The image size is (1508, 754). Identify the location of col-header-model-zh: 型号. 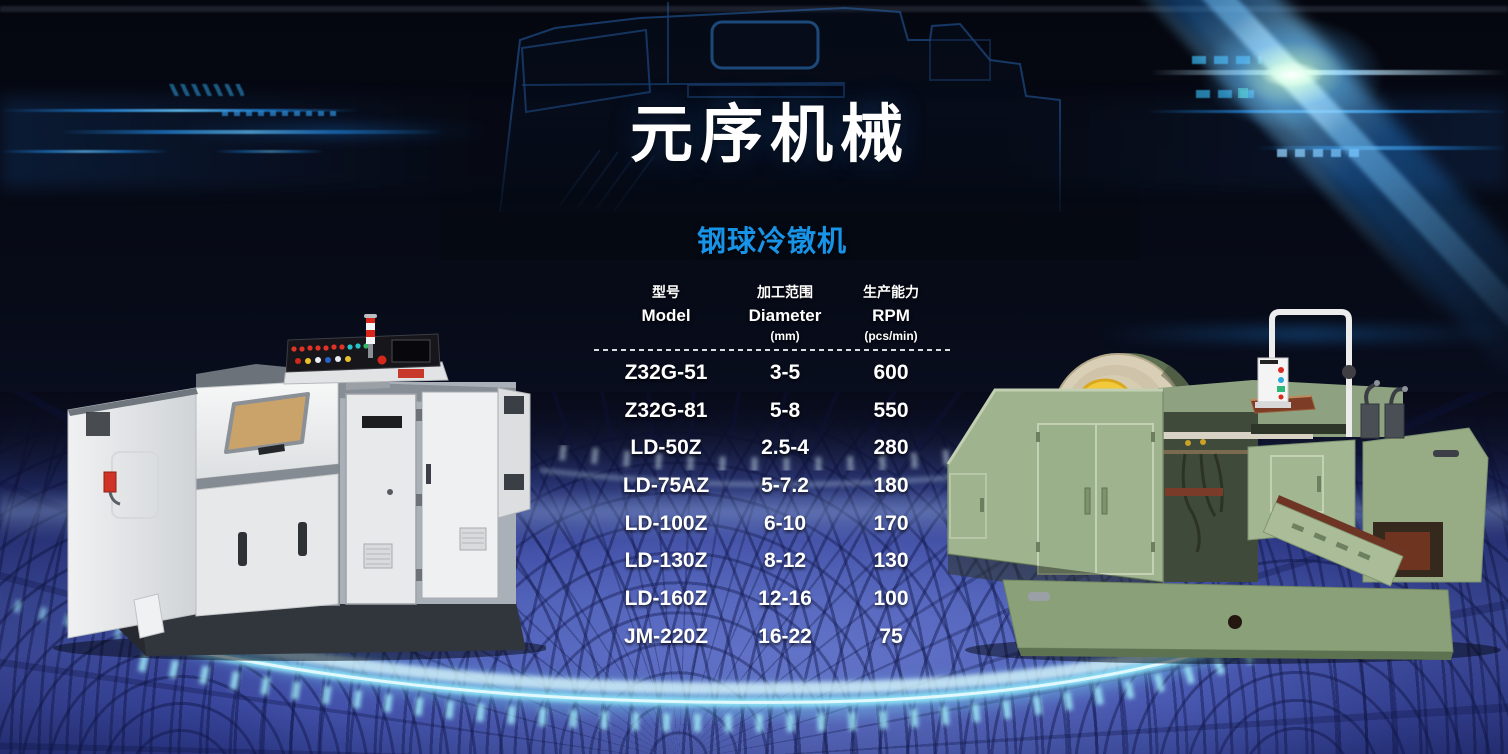
(666, 292).